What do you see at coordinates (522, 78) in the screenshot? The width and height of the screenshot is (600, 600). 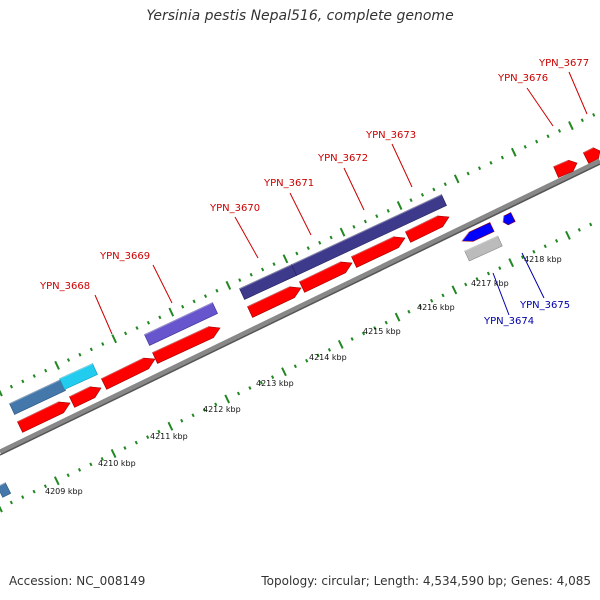 I see `gene-label: YPN_3676` at bounding box center [522, 78].